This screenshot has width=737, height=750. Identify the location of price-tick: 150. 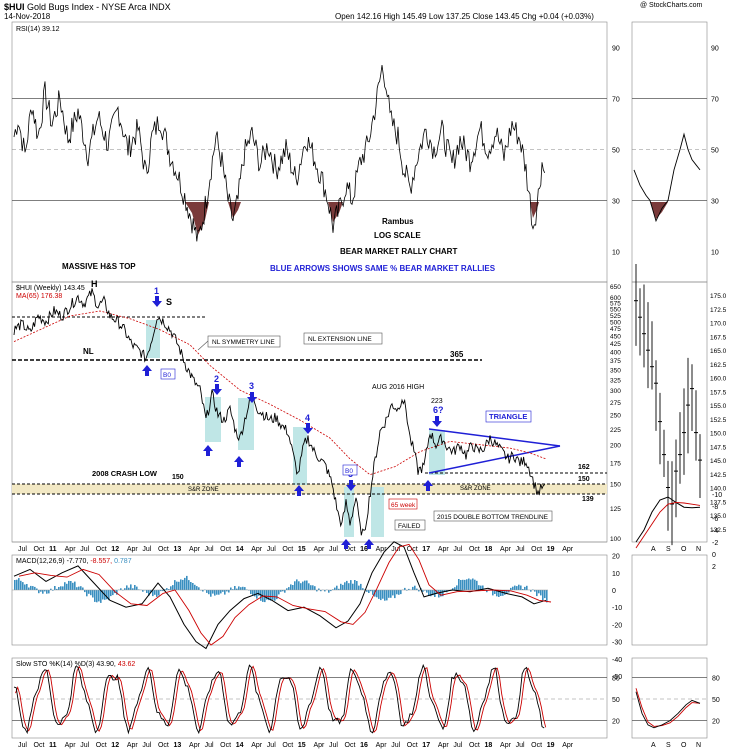
(615, 484).